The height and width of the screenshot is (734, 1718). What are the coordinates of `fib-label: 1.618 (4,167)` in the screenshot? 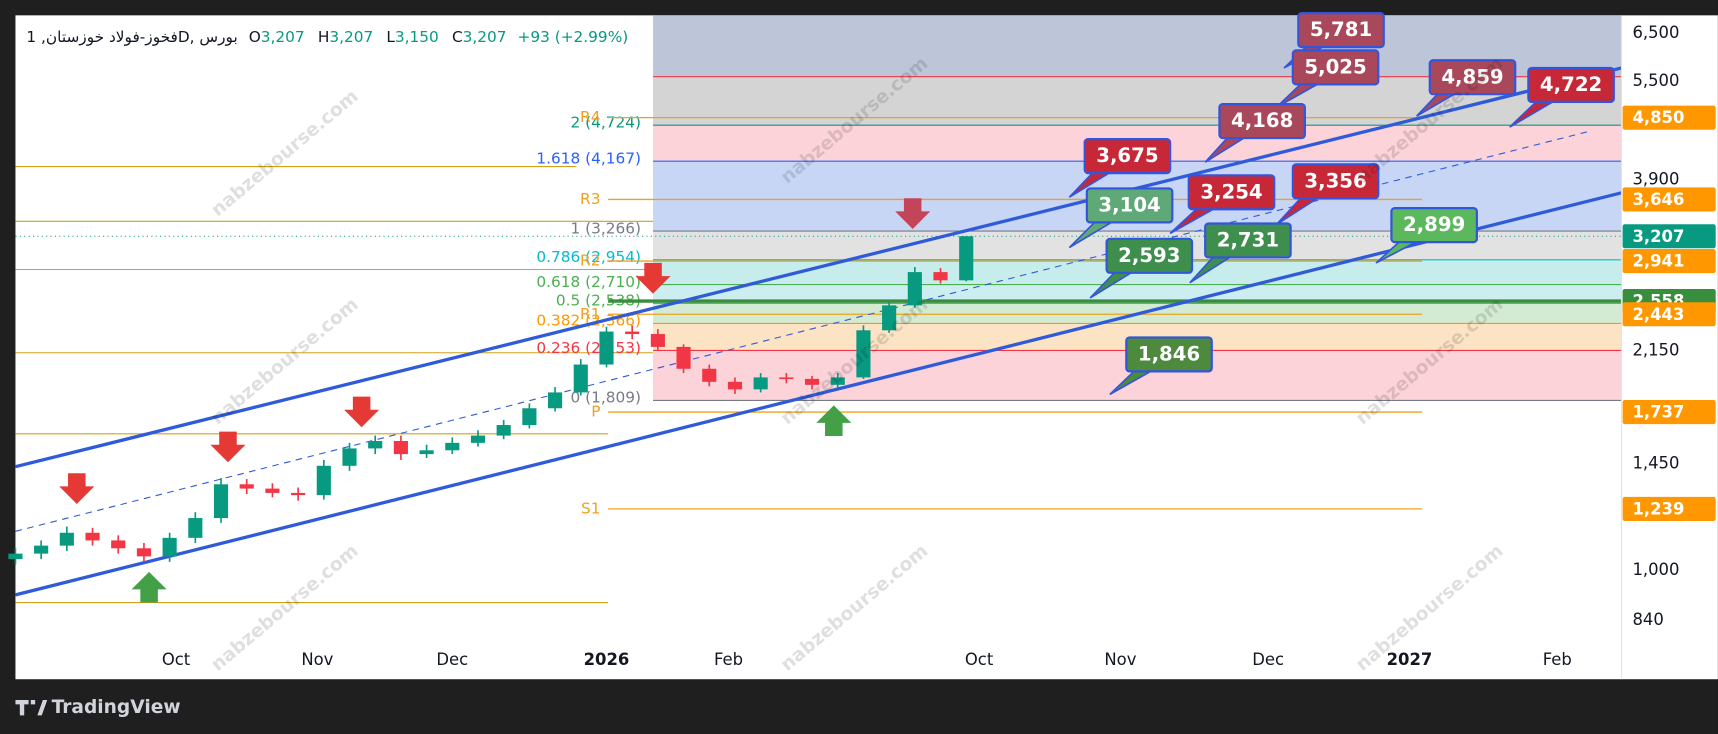 It's located at (588, 158).